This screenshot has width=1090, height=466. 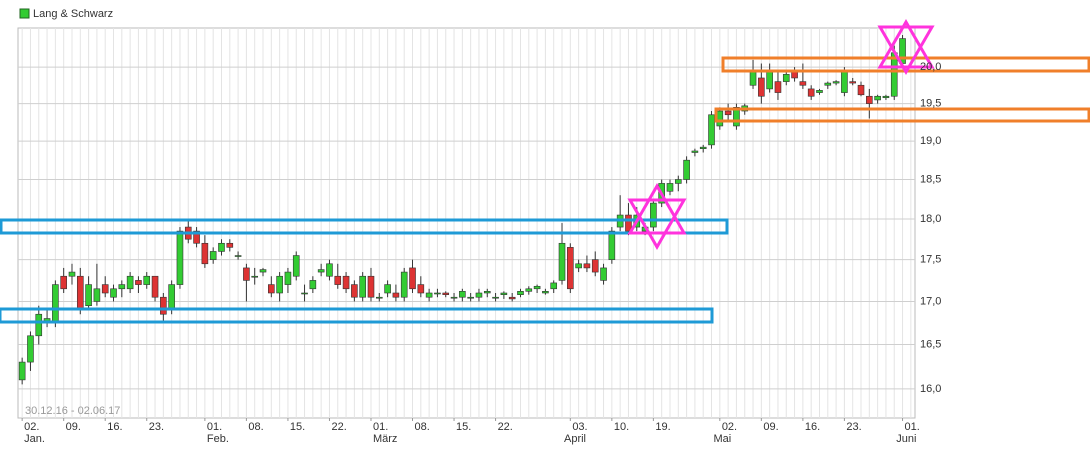 I want to click on x-tick-label: 09., so click(x=770, y=427).